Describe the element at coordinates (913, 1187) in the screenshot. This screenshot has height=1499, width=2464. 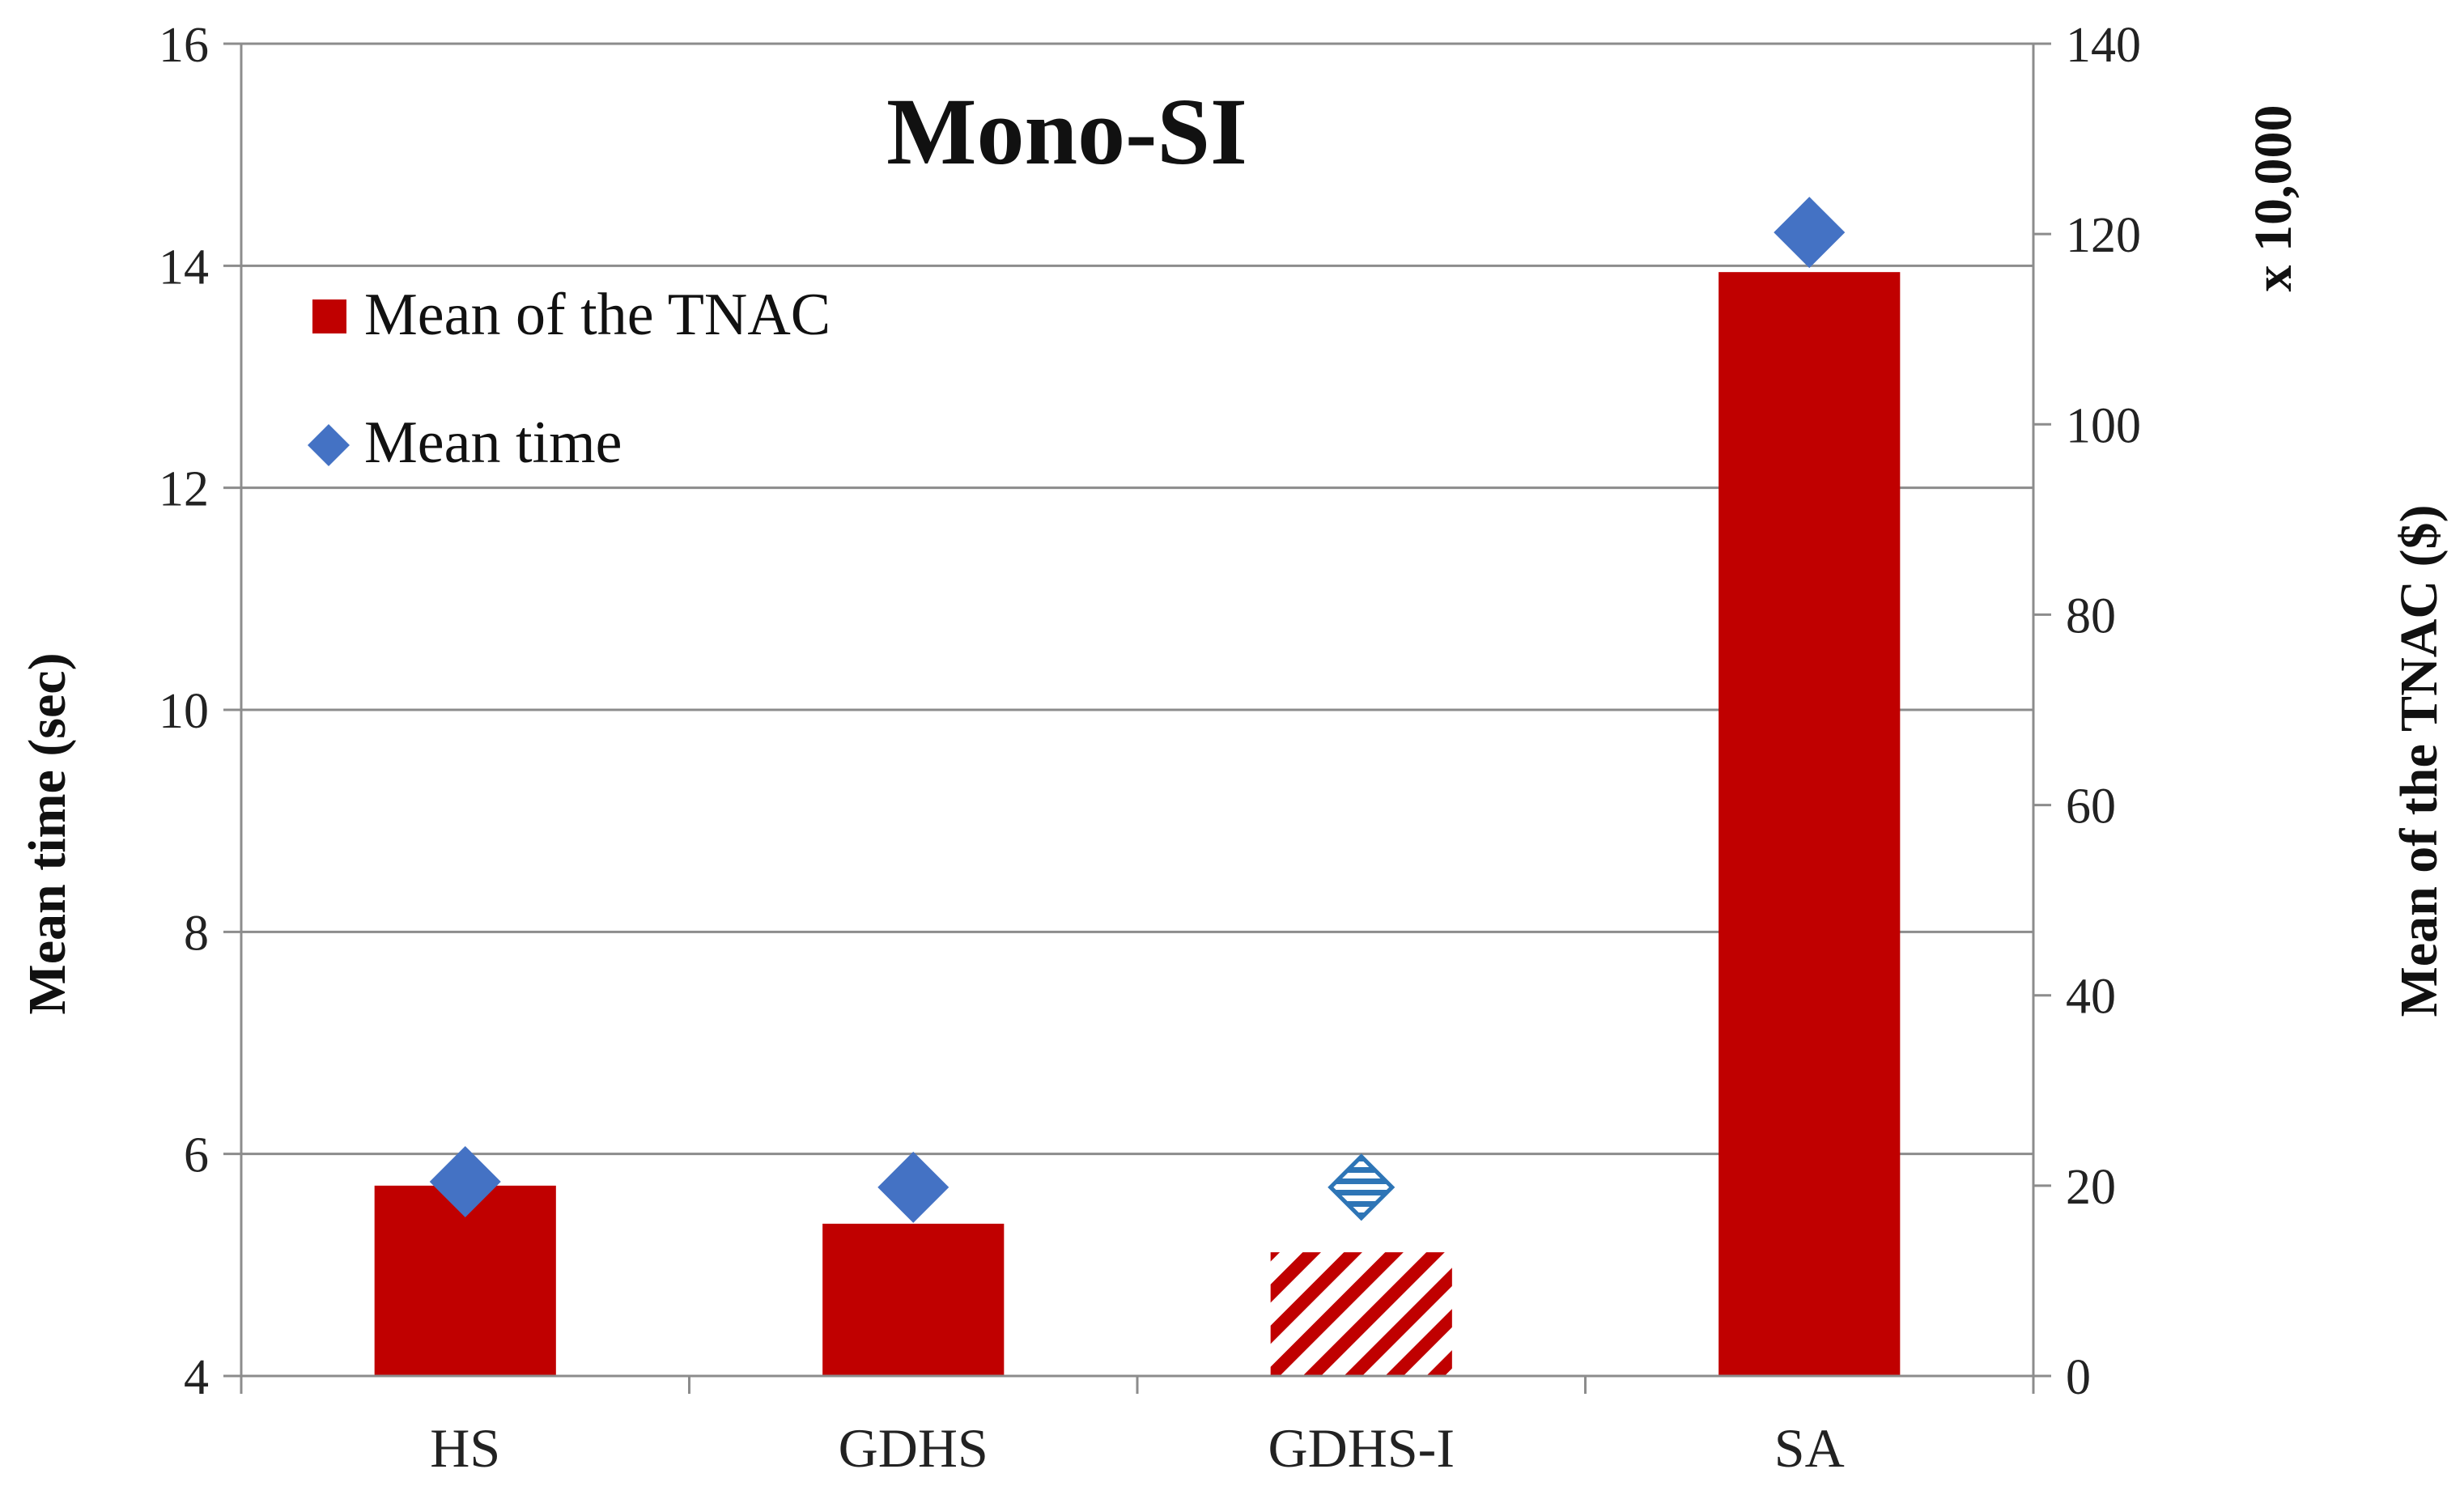
I see `marker-gdhs` at that location.